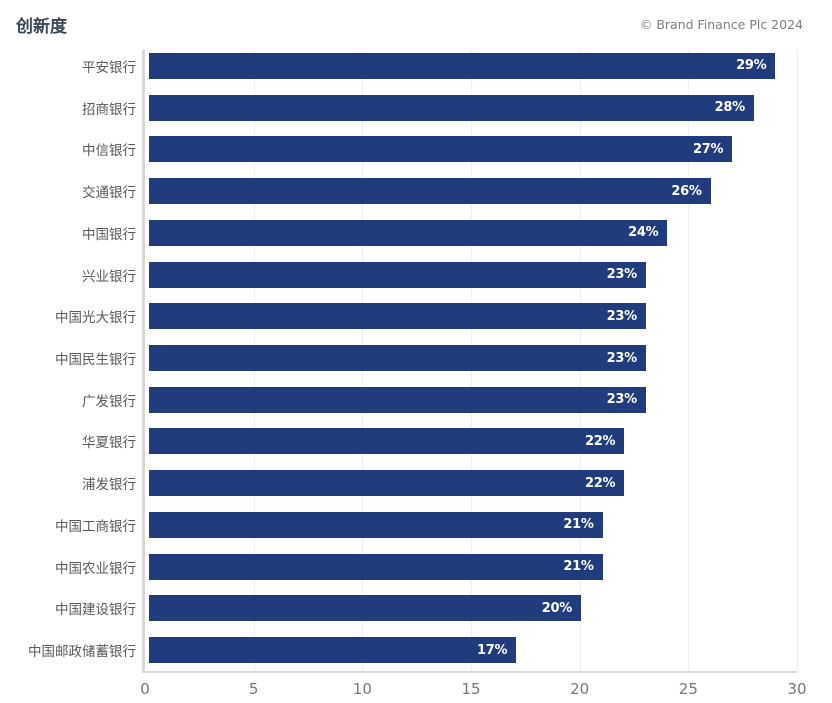 This screenshot has width=832, height=703. I want to click on bar-value-label: 29%, so click(751, 66).